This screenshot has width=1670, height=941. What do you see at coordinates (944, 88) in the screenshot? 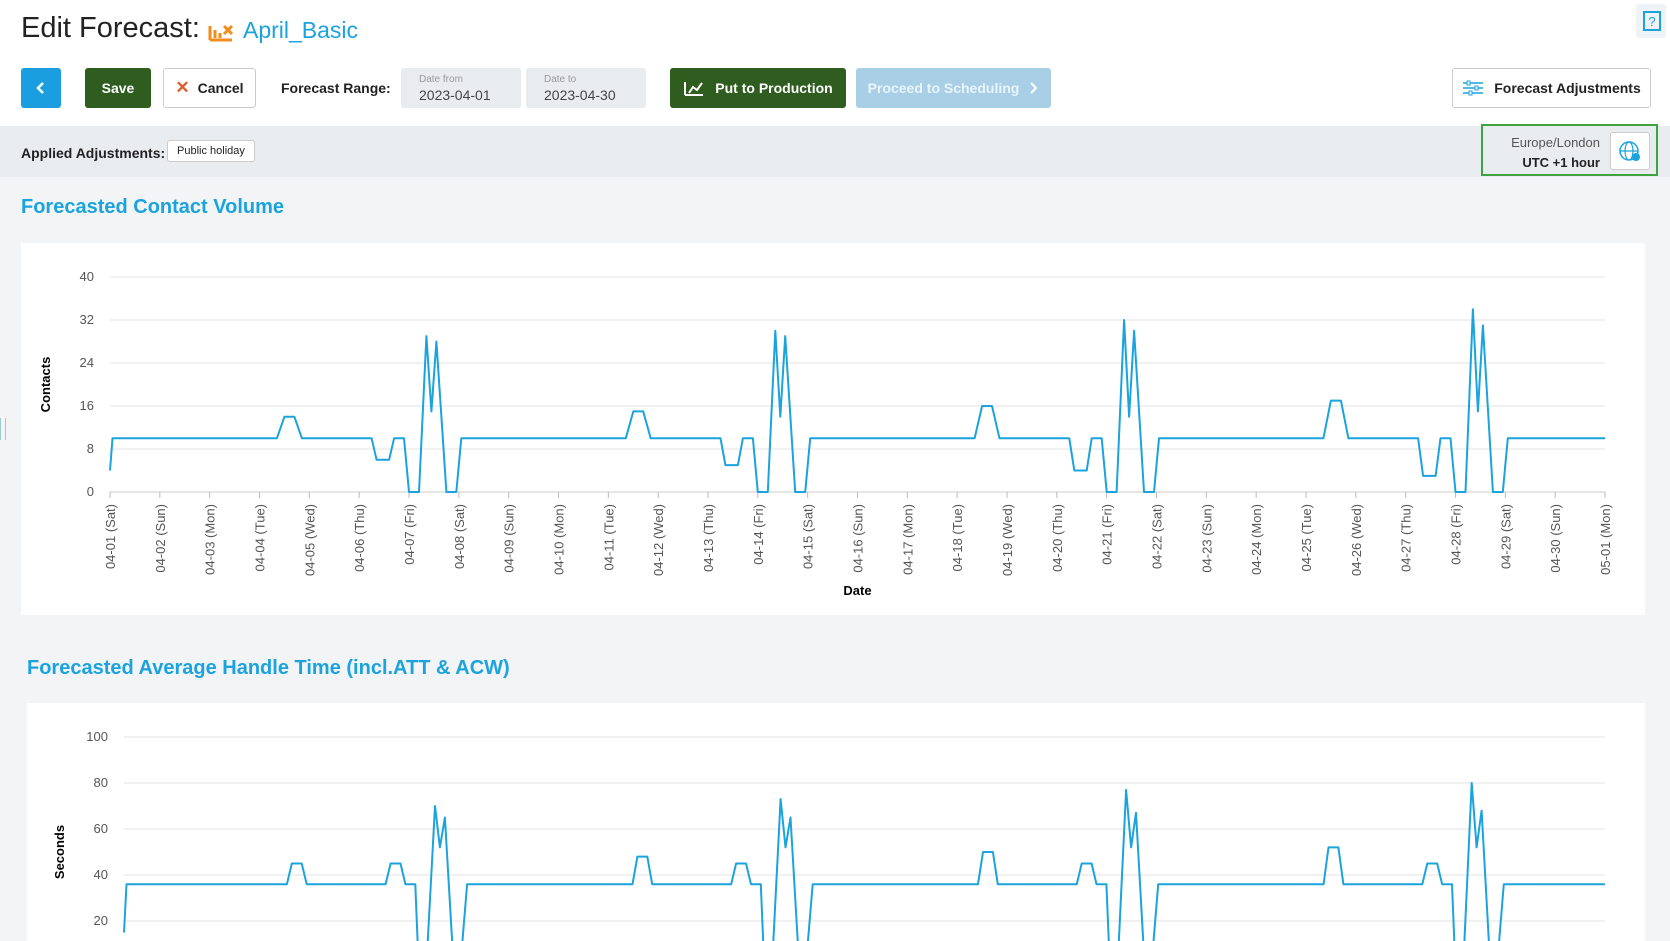
I see `proceed-text: Proceed to Scheduling` at bounding box center [944, 88].